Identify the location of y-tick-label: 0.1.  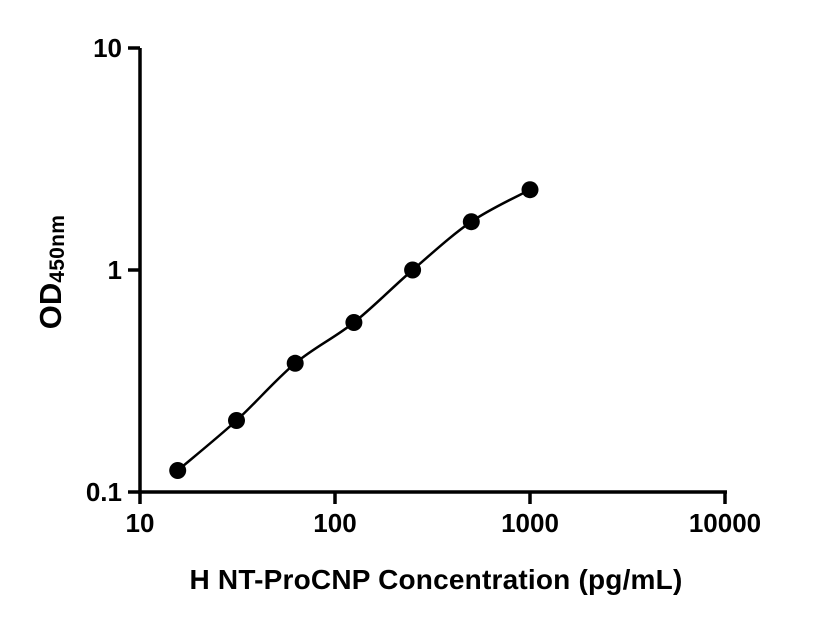
(104, 492).